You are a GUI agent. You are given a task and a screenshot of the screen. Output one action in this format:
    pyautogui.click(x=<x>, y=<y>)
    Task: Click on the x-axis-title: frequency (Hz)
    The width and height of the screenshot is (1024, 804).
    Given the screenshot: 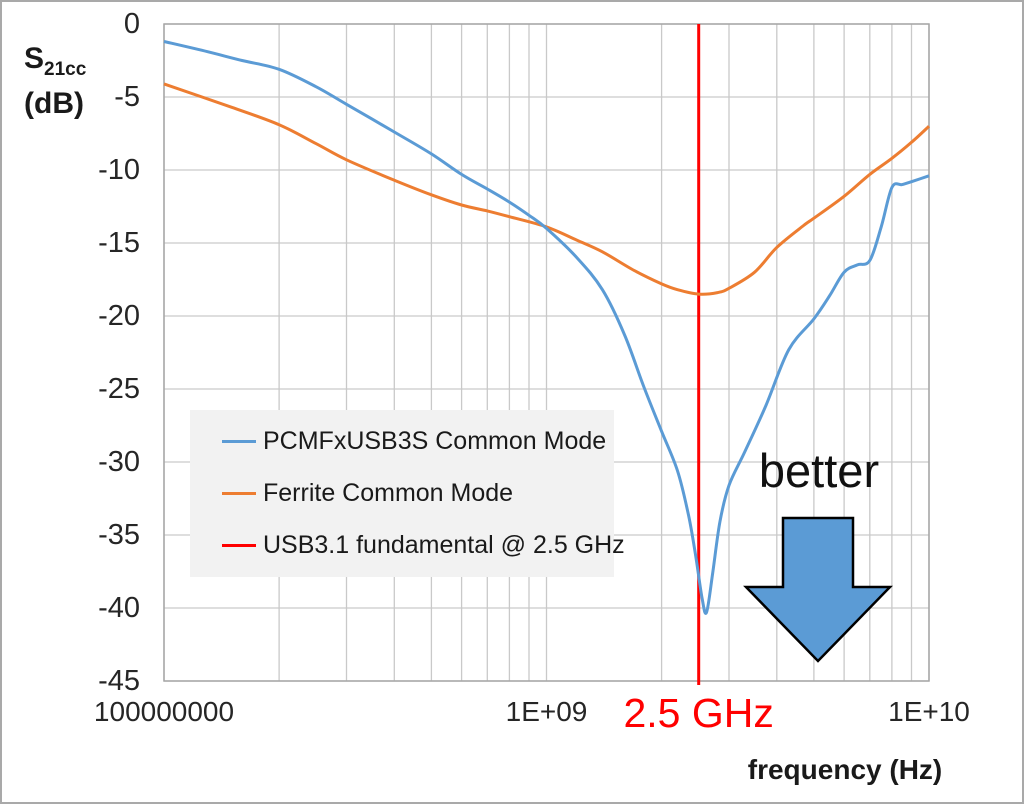 What is the action you would take?
    pyautogui.click(x=845, y=769)
    